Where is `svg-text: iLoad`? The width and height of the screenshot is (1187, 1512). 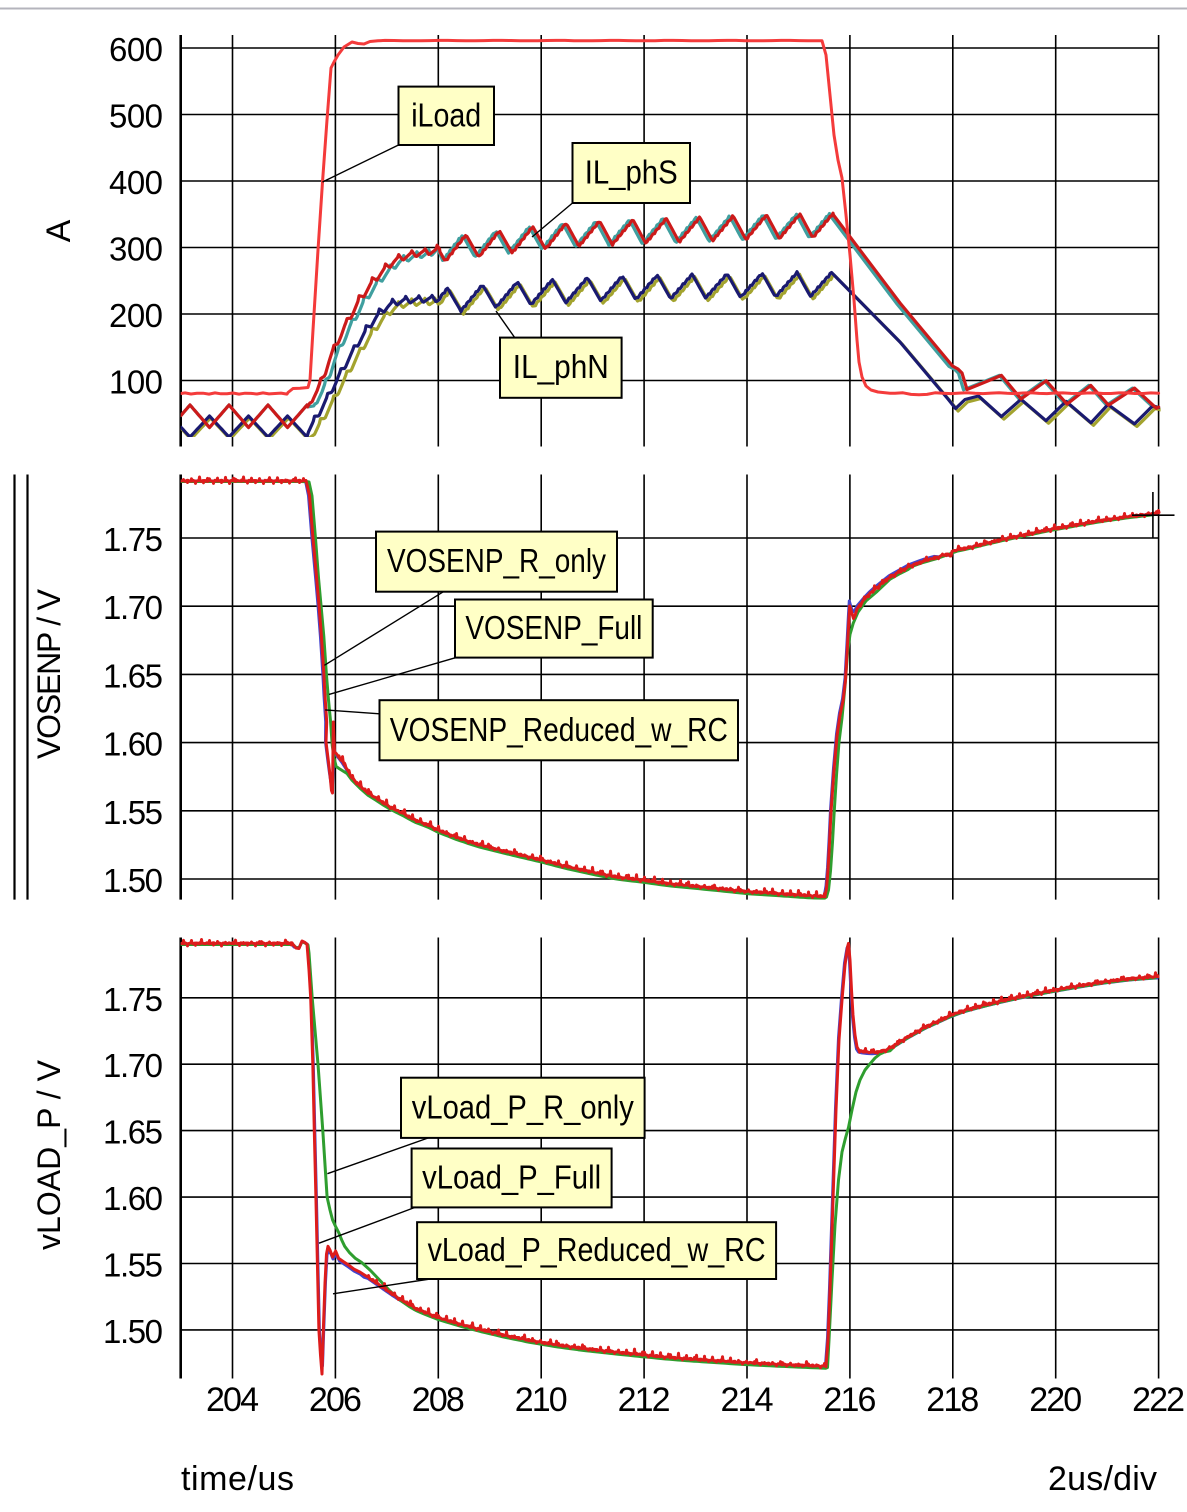
svg-text: iLoad is located at coordinates (446, 114).